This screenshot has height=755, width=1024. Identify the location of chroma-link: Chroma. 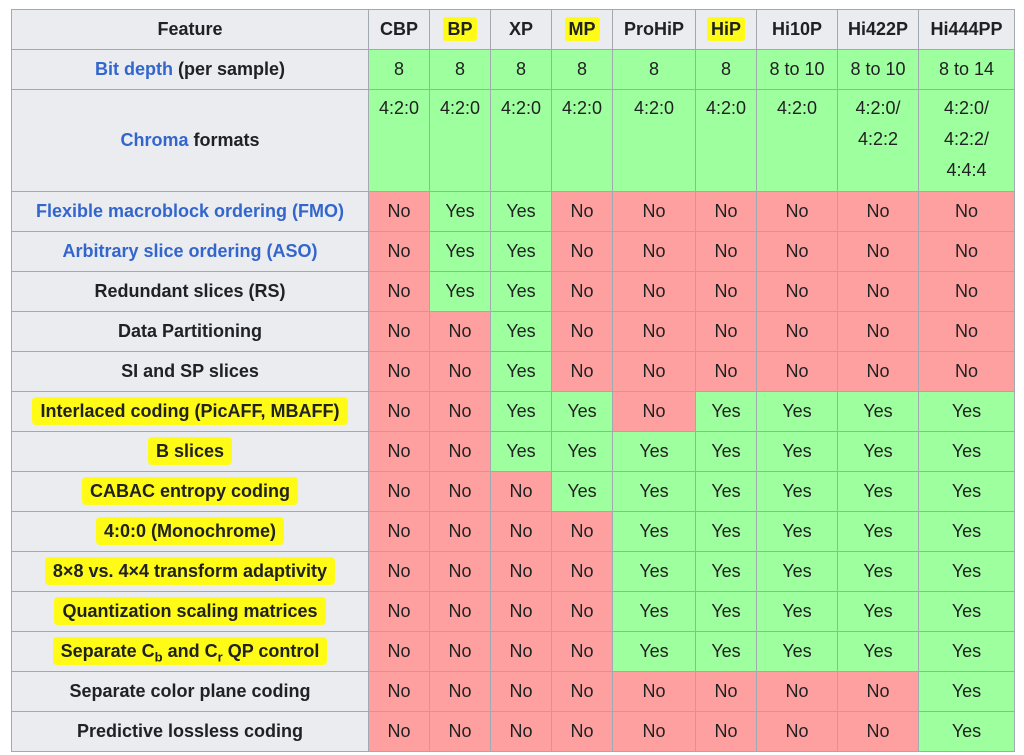
(154, 140).